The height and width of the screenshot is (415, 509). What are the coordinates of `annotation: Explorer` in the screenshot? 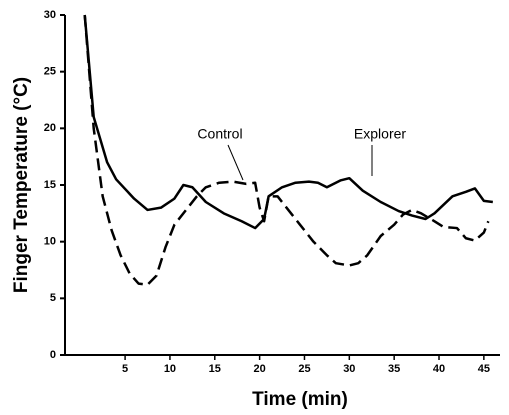 It's located at (380, 134).